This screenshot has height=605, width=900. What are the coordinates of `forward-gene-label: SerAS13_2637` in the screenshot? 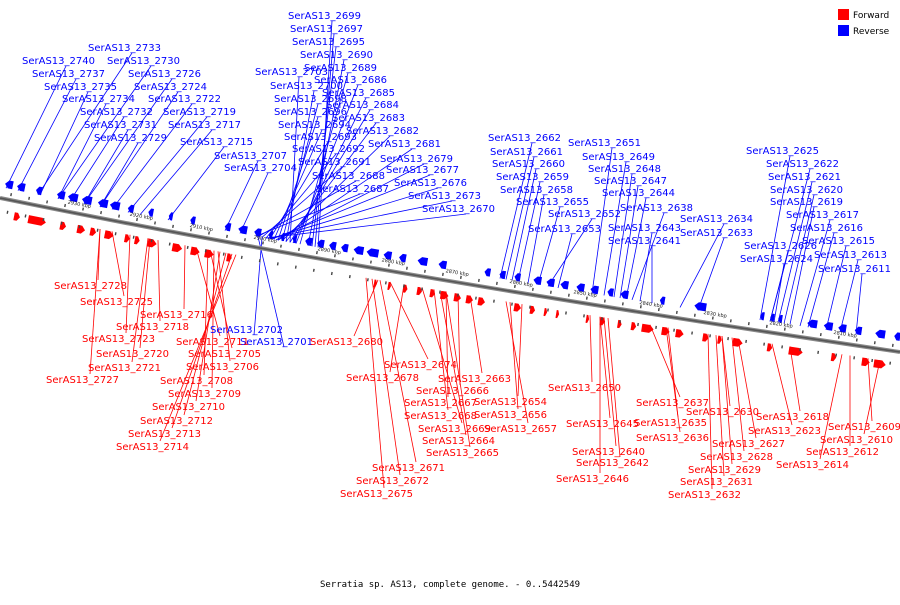 It's located at (672, 403).